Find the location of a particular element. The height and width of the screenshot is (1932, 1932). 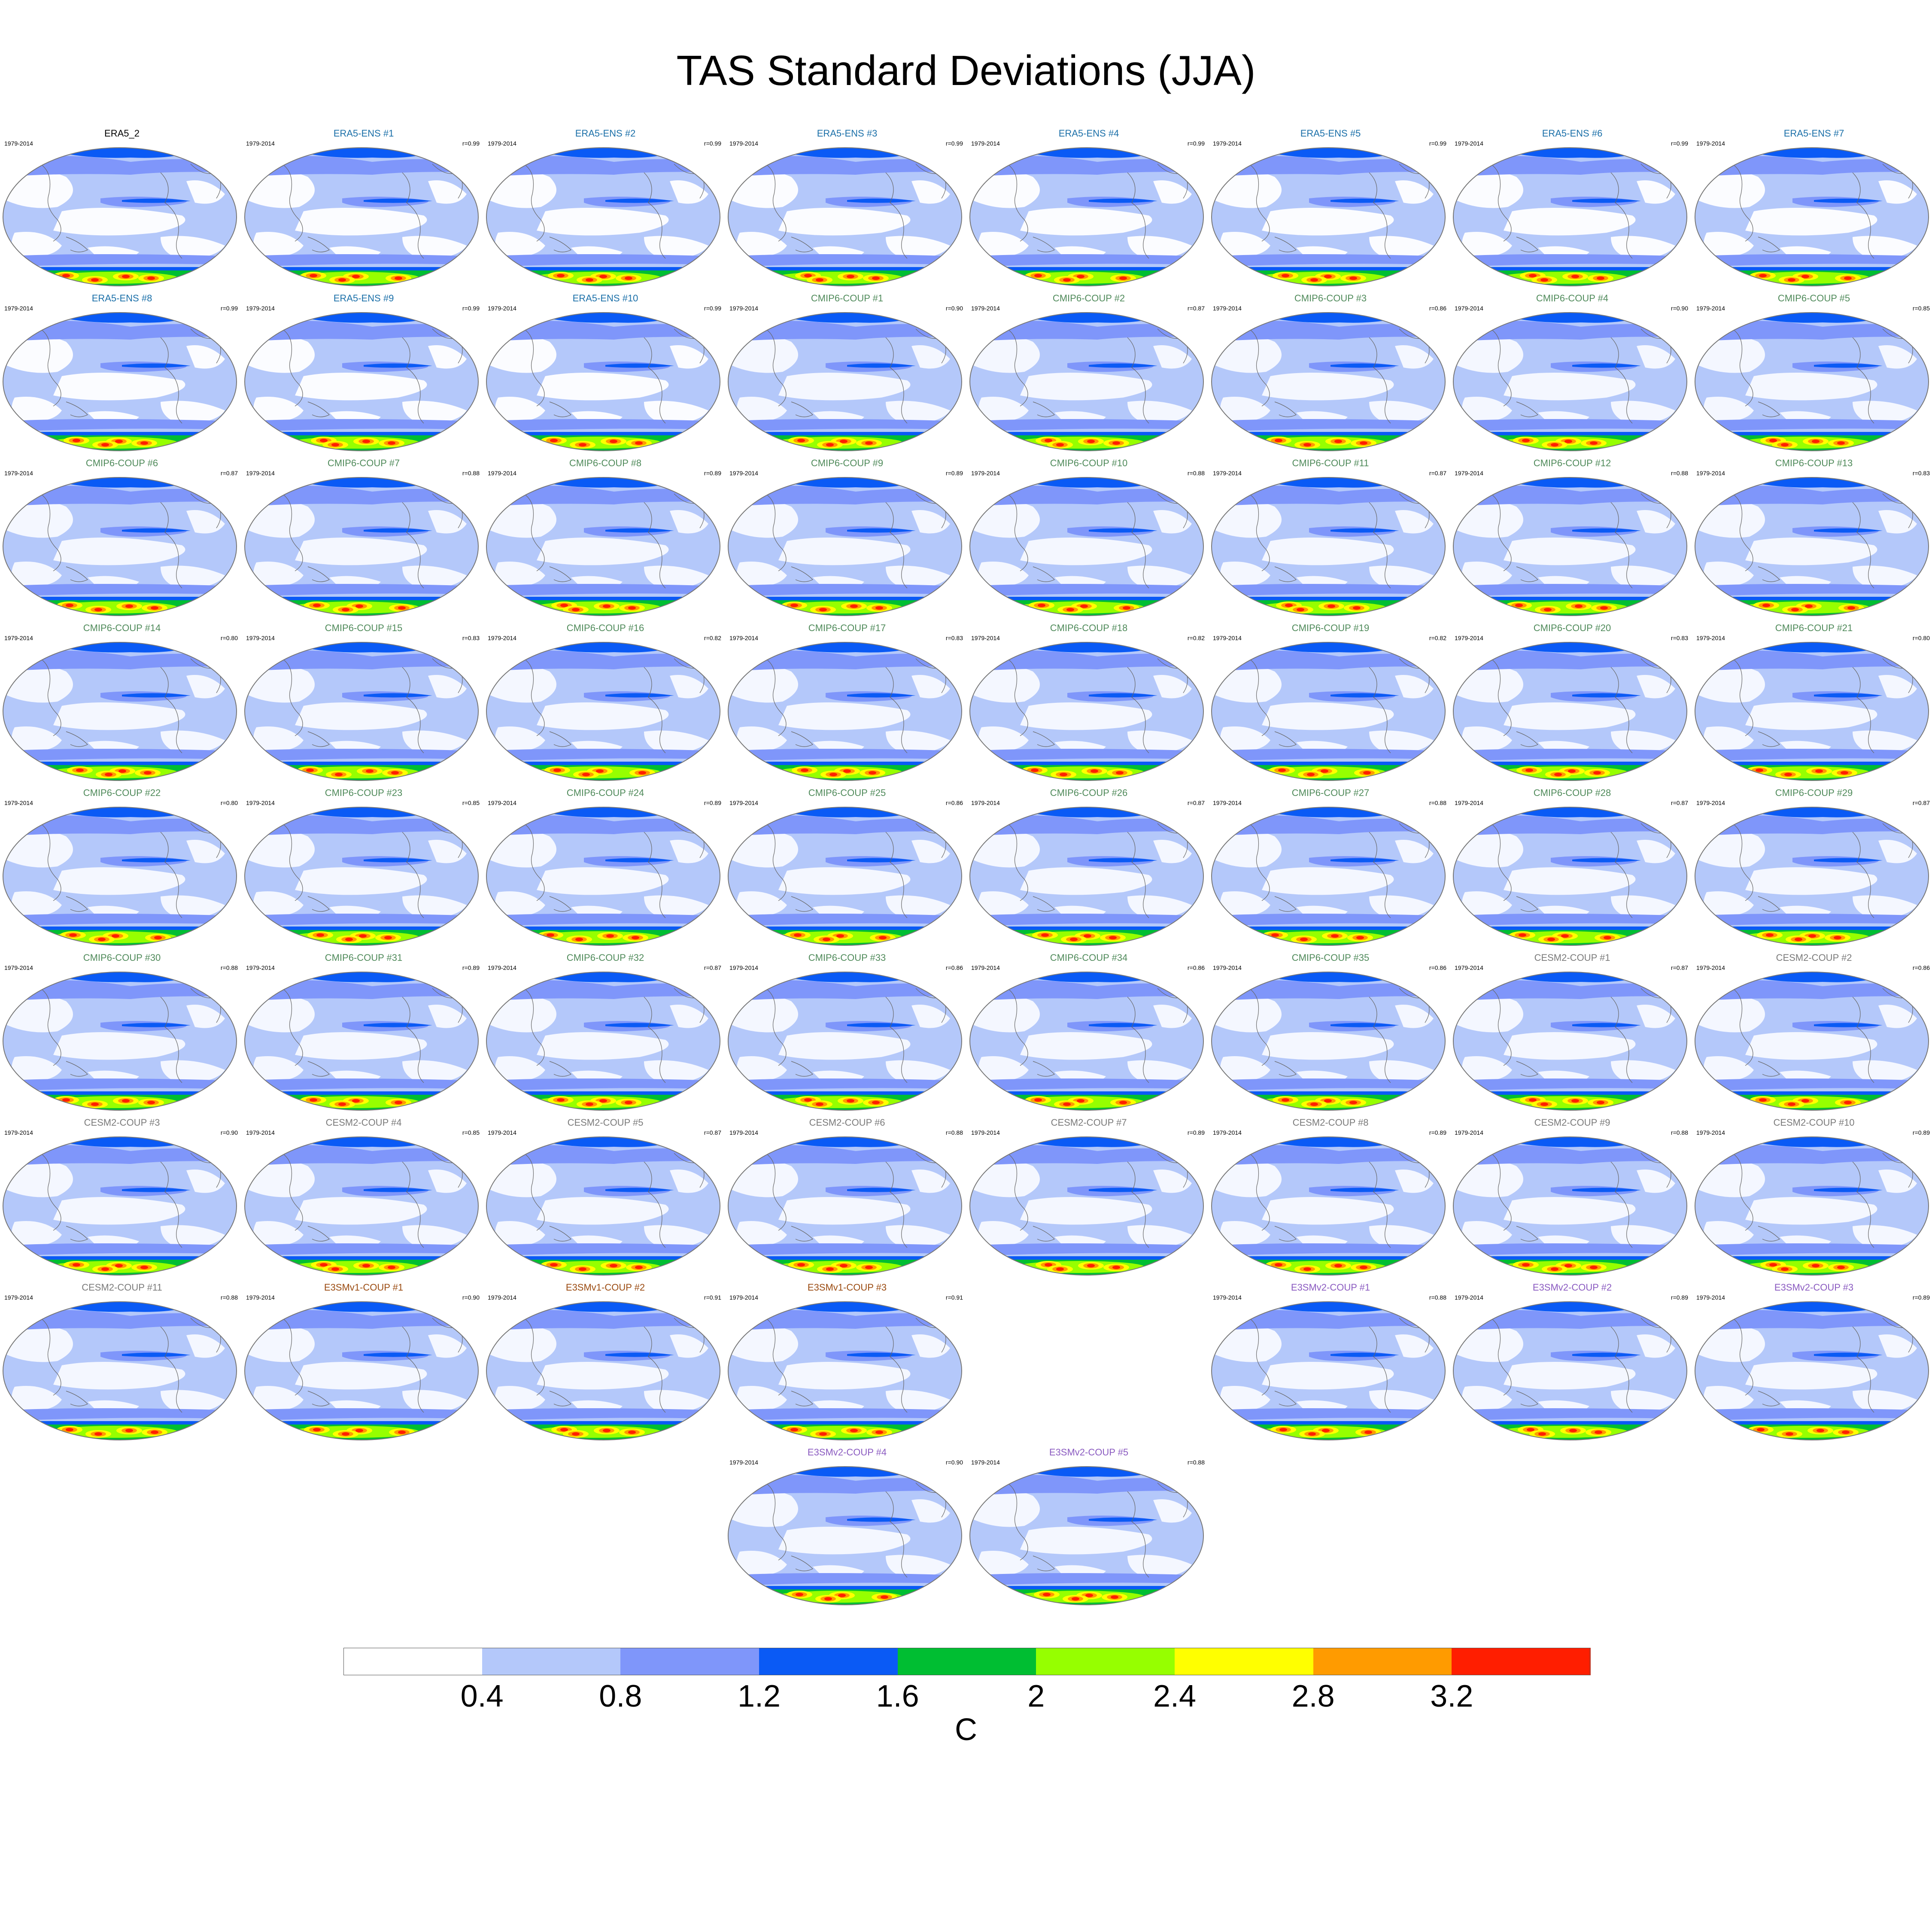

map-panel: E3SMv2-COUP #4 1979-2014 r=0.90 is located at coordinates (847, 1526).